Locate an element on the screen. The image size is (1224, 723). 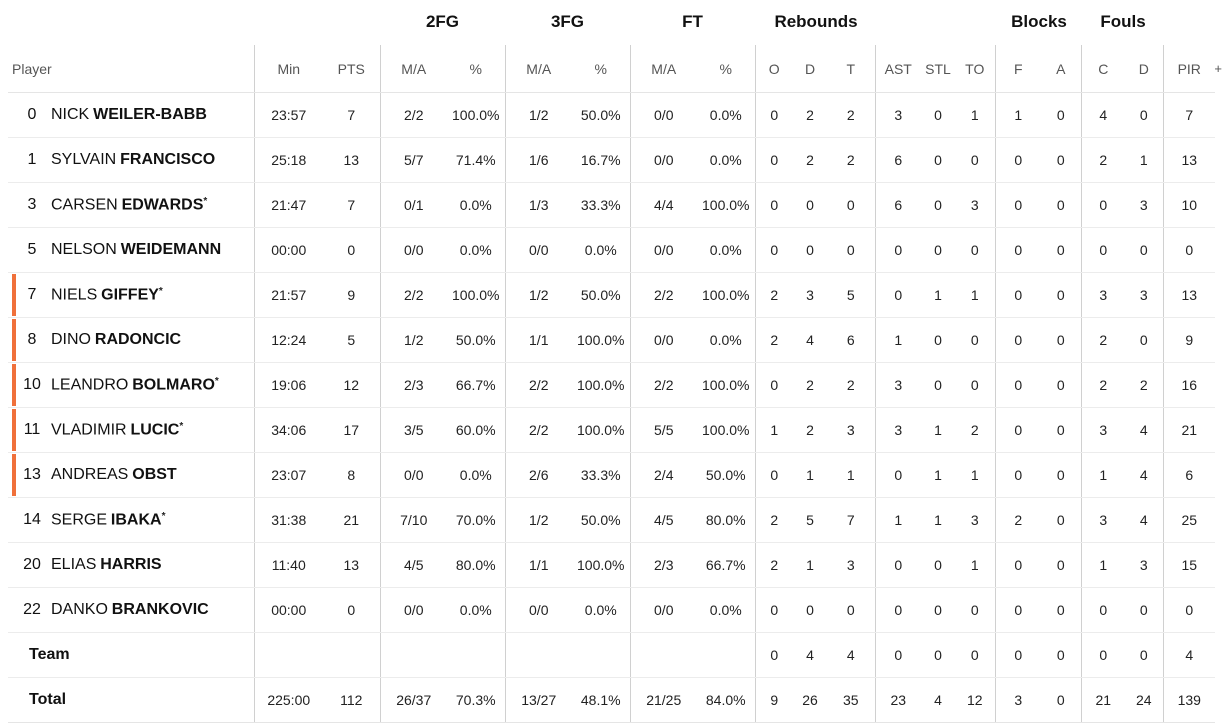
stat-fg2-ma: 0/1 is located at coordinates (413, 205).